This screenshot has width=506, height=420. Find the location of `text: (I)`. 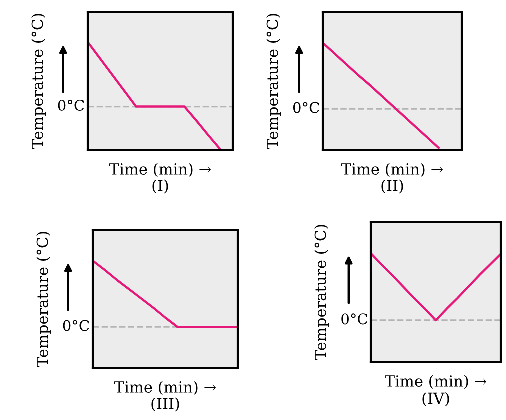

text: (I) is located at coordinates (160, 187).